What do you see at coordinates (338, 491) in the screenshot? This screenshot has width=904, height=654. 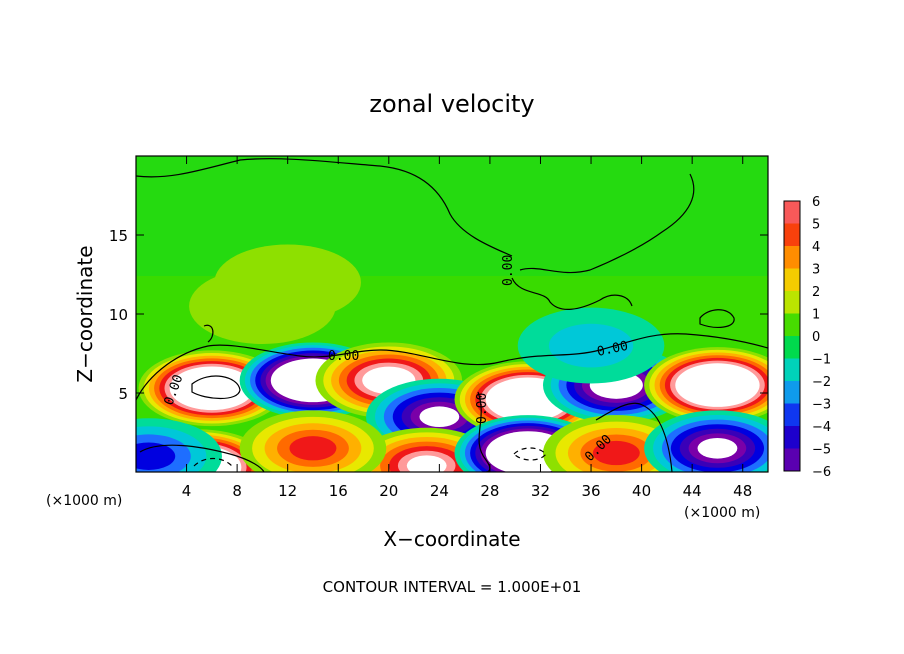 I see `x-tick-label: 16` at bounding box center [338, 491].